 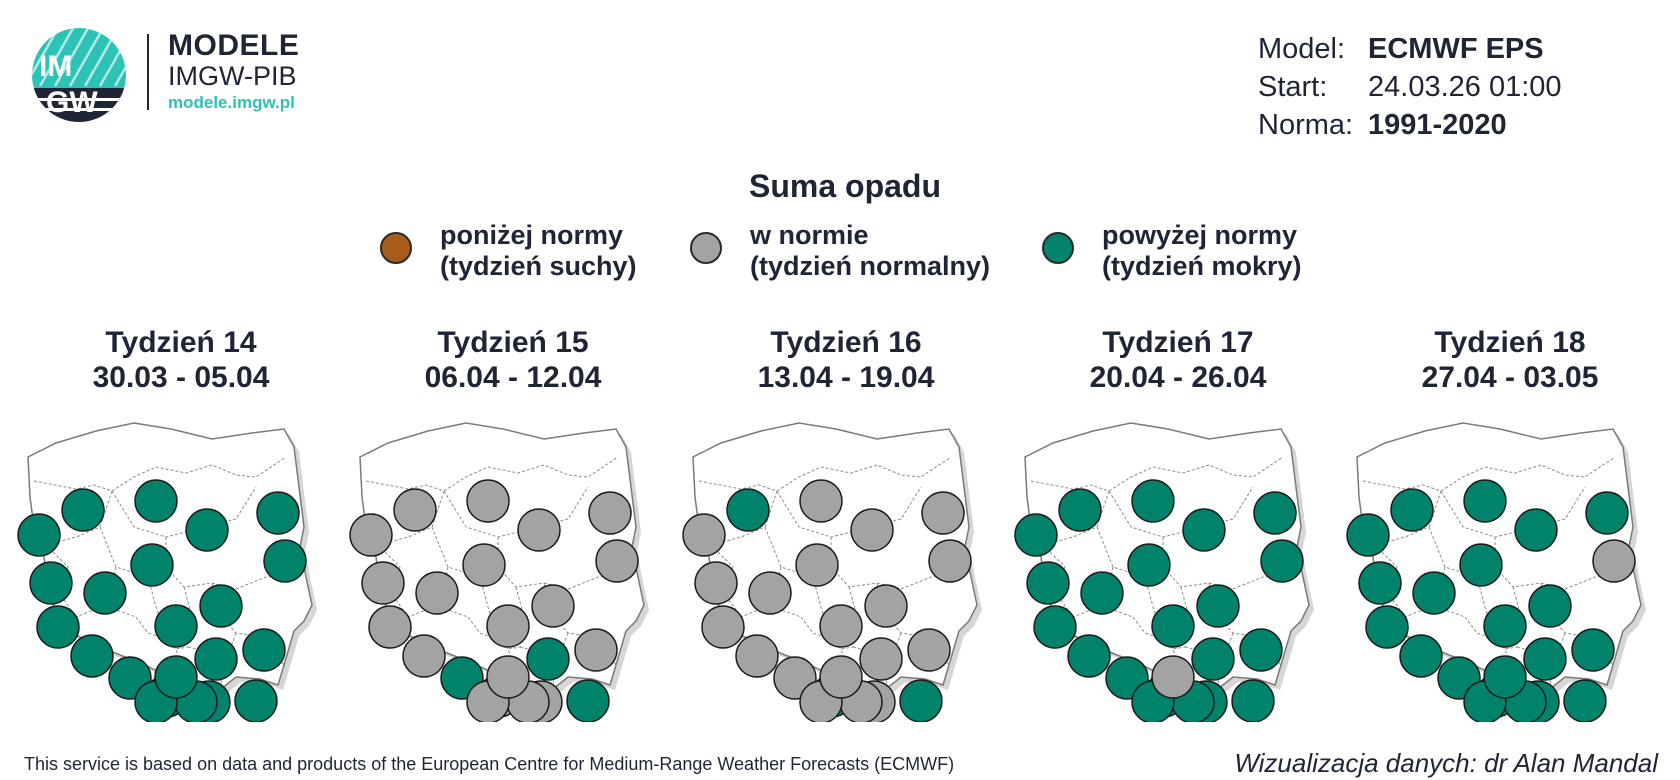 I want to click on week-panel-18: Tydzień 18 27.04 - 03.05, so click(x=1510, y=525).